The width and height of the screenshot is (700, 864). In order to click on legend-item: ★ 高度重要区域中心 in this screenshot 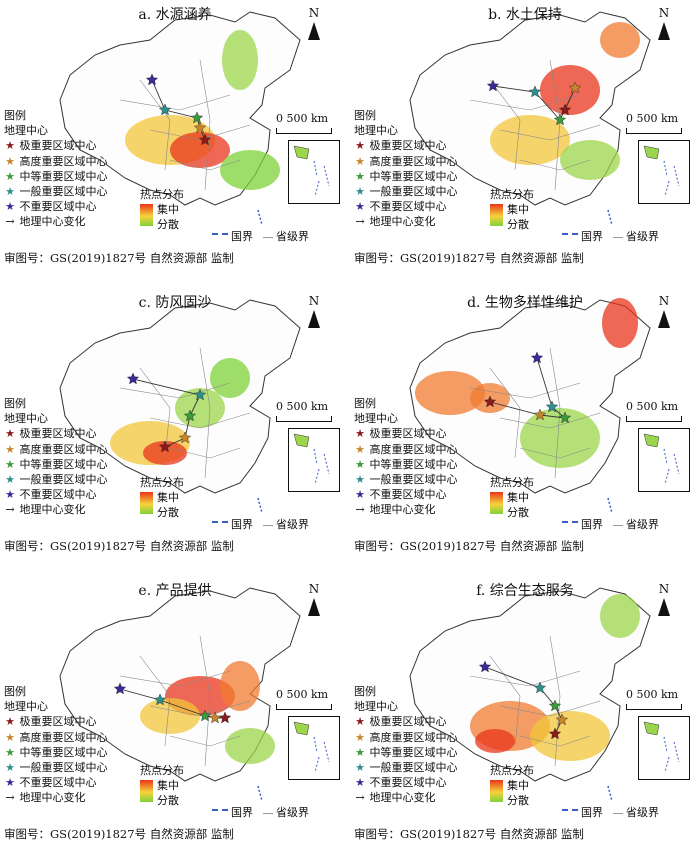, I will do `click(406, 449)`.